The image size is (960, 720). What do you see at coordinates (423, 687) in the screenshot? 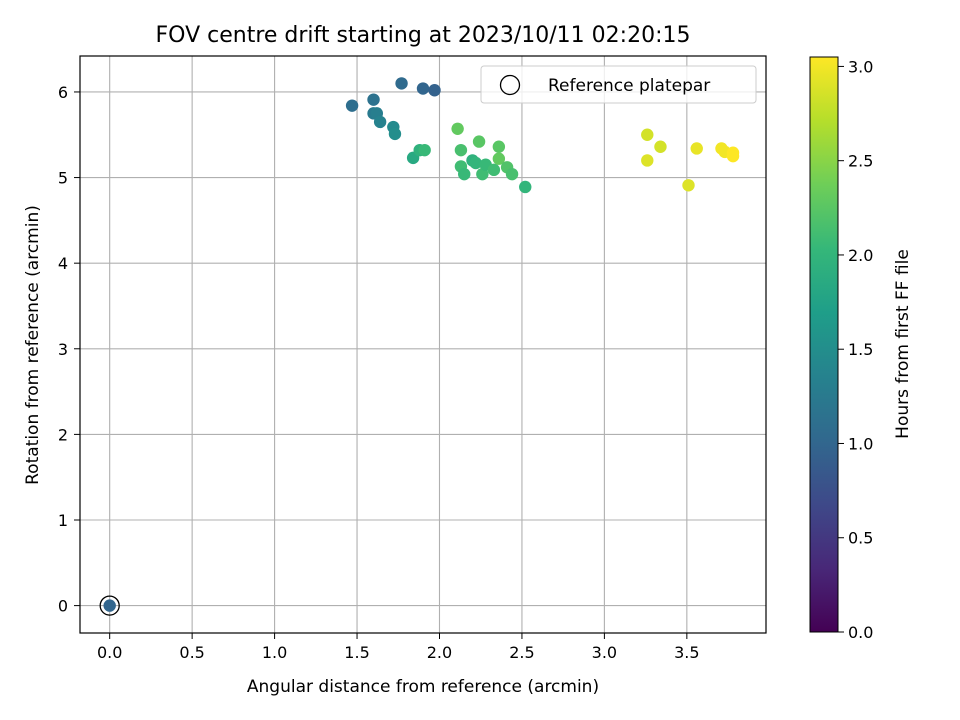
I see `x-axis-label: Angular distance from reference (arcmin)` at bounding box center [423, 687].